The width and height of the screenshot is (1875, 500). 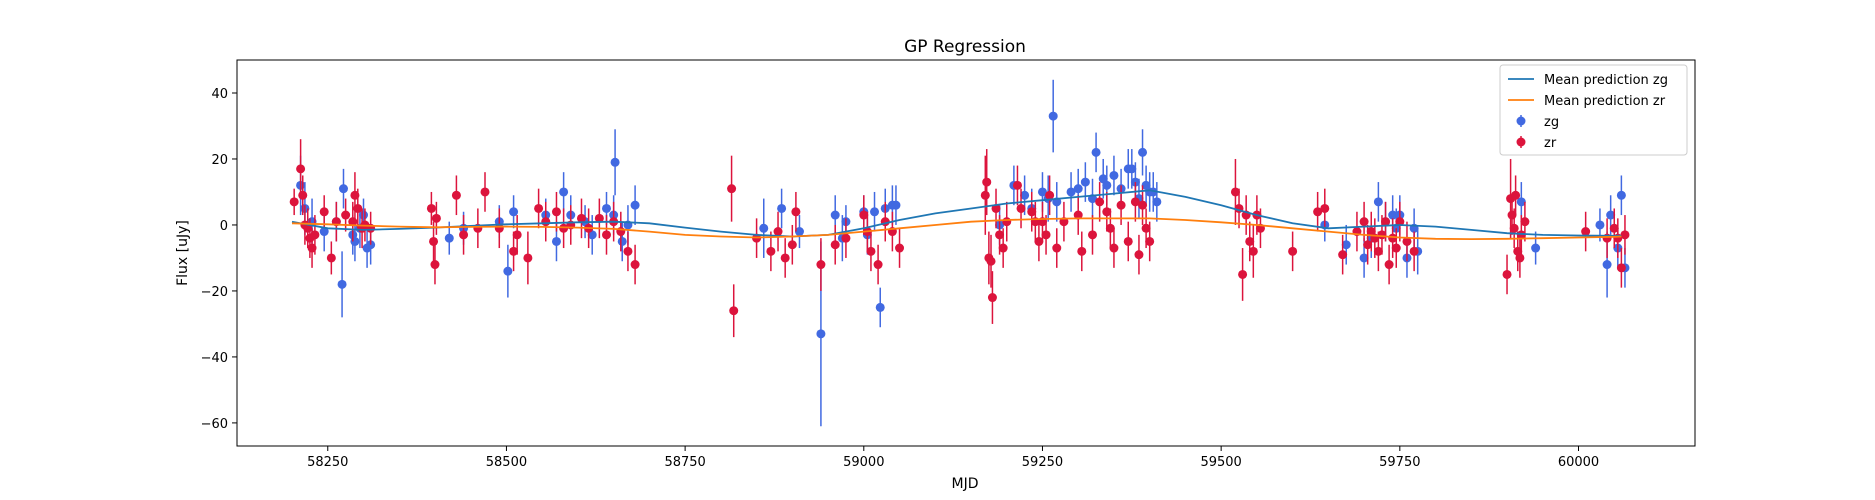 What do you see at coordinates (1606, 80) in the screenshot?
I see `legend-label-0: Mean prediction zg` at bounding box center [1606, 80].